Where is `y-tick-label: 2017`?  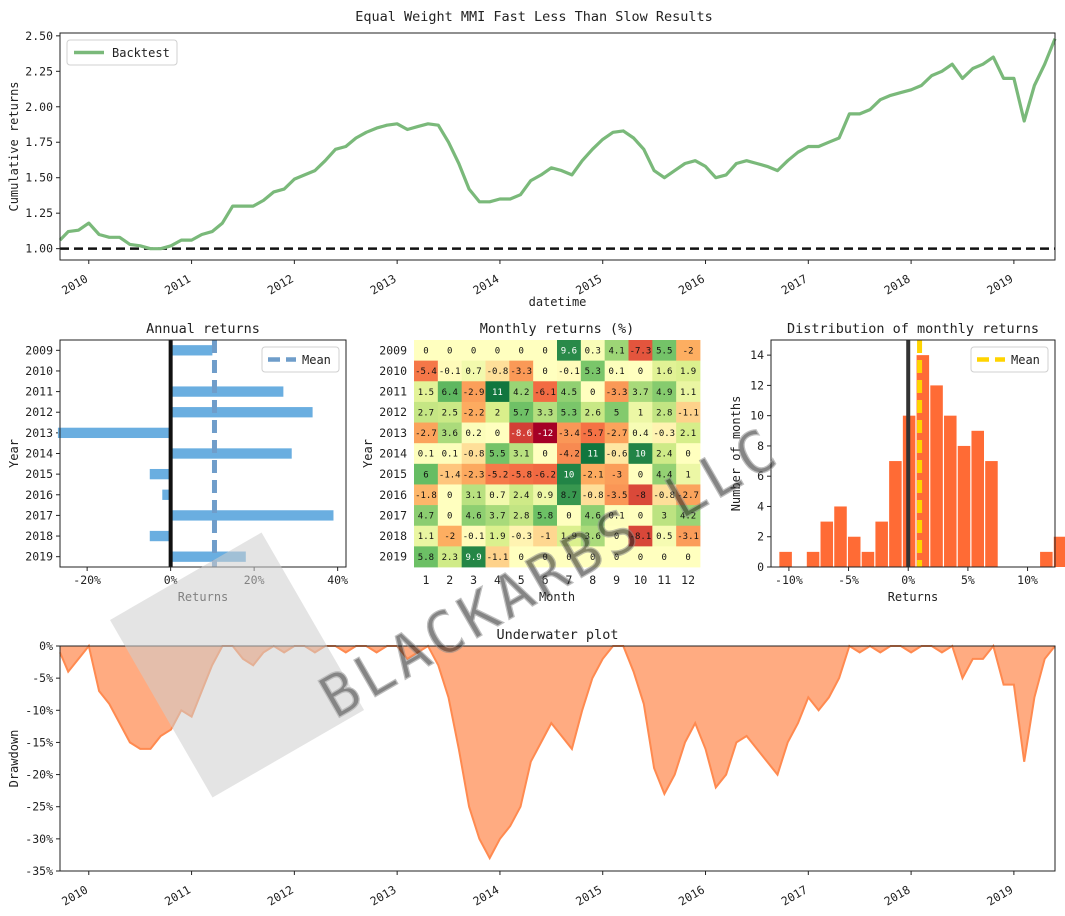 y-tick-label: 2017 is located at coordinates (39, 515).